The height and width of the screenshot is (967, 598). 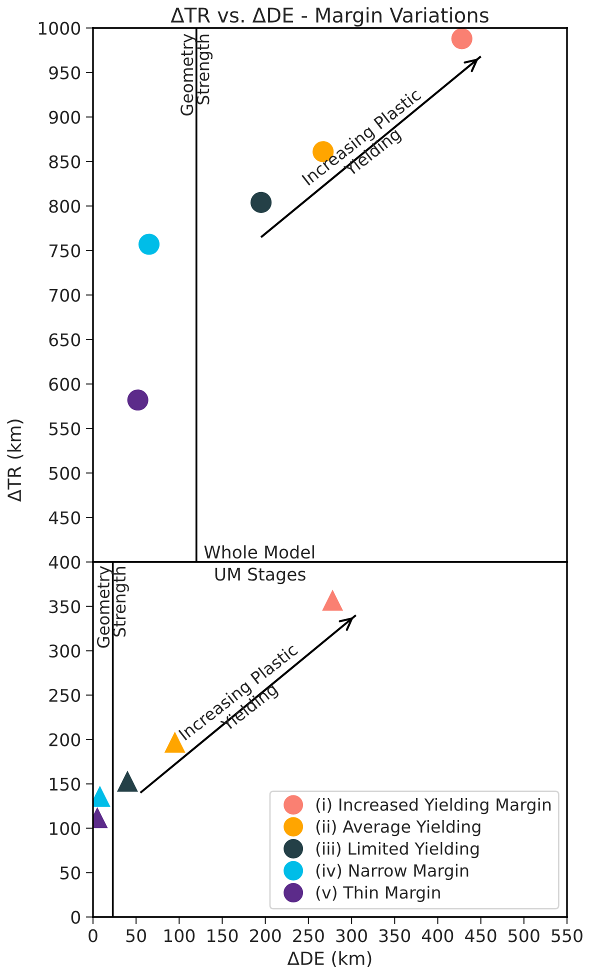 What do you see at coordinates (260, 576) in the screenshot?
I see `annotation: UM Stages` at bounding box center [260, 576].